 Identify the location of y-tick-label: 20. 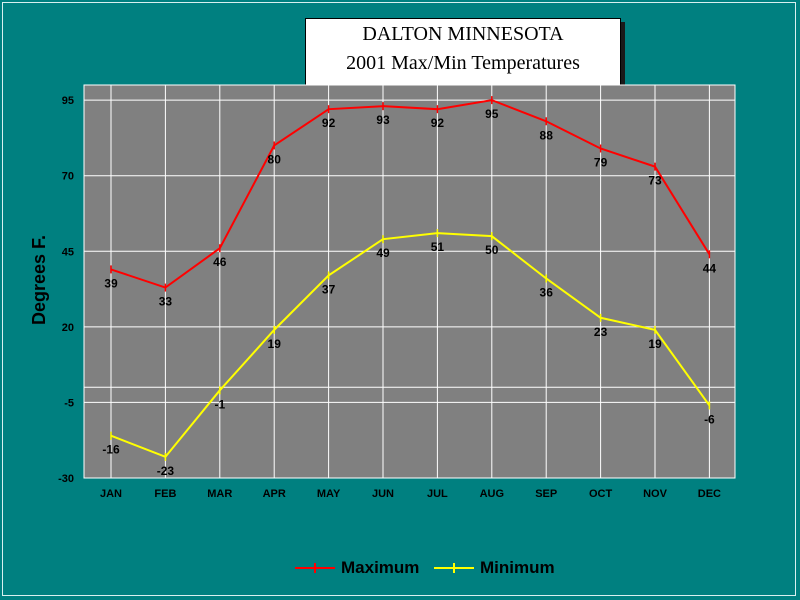
(68, 328).